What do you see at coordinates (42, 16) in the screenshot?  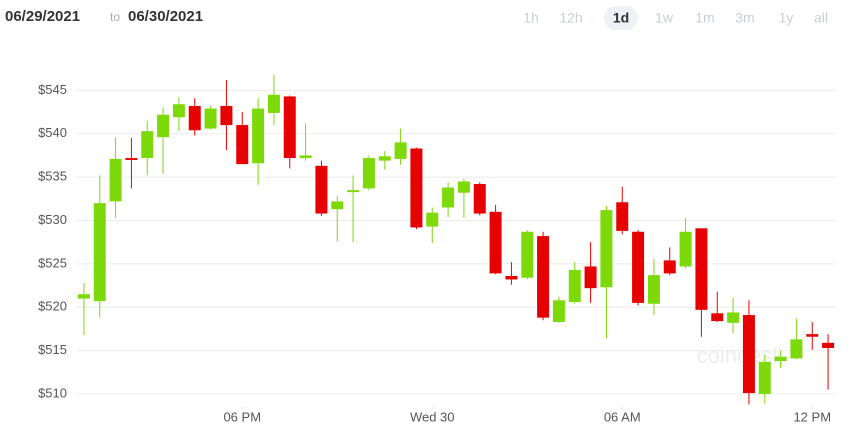 I see `date-from: 06/29/2021` at bounding box center [42, 16].